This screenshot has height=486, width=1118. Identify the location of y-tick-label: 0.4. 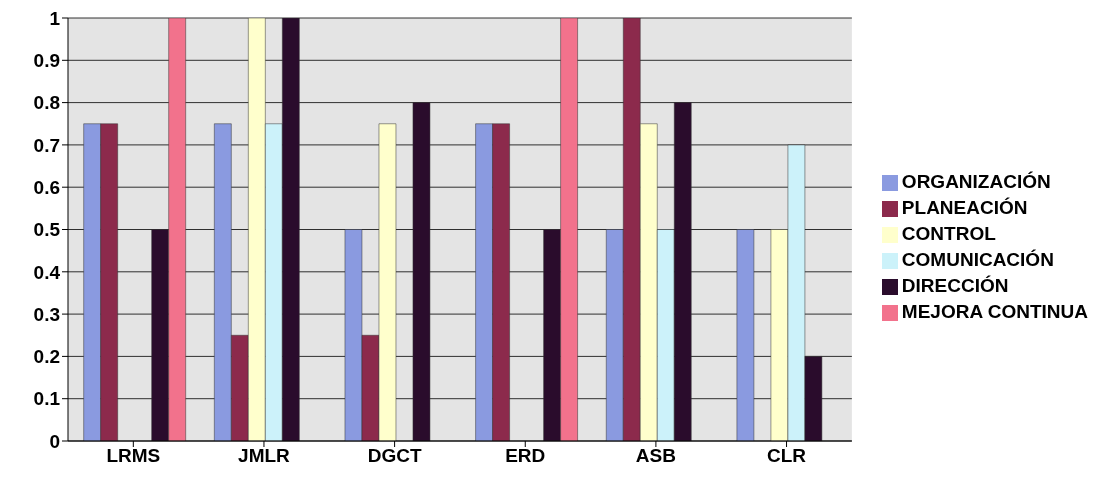
(47, 272).